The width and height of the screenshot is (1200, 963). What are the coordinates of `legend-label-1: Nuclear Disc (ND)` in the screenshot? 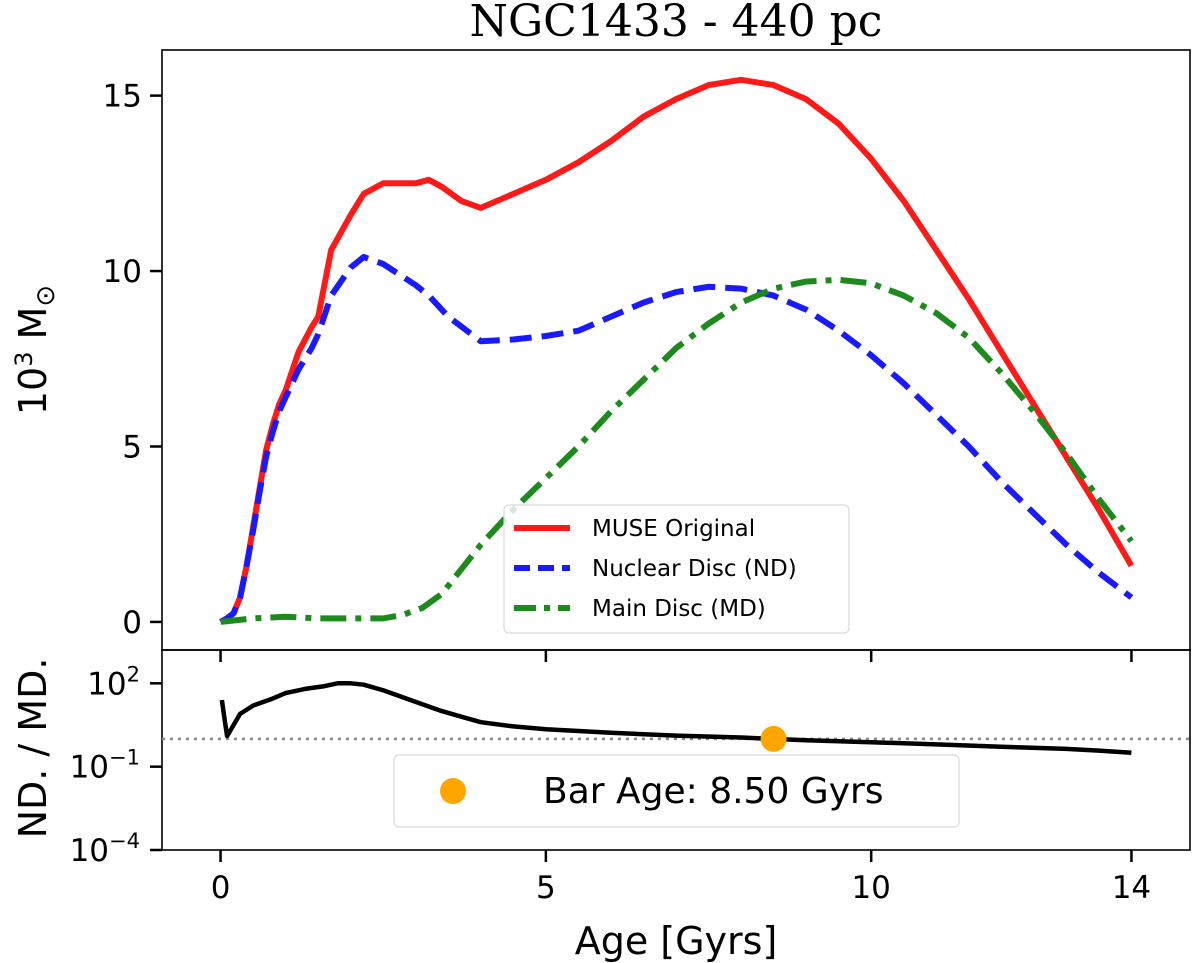 It's located at (694, 569).